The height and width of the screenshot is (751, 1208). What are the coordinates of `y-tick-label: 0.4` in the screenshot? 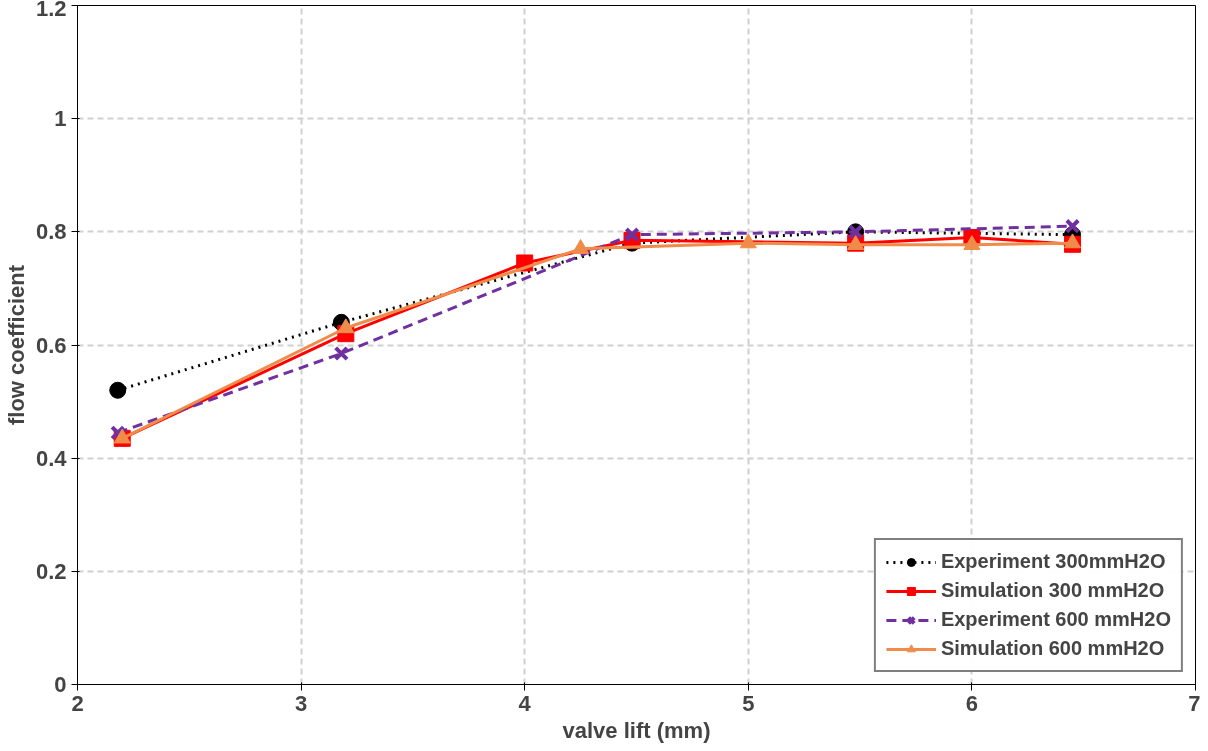 It's located at (51, 458).